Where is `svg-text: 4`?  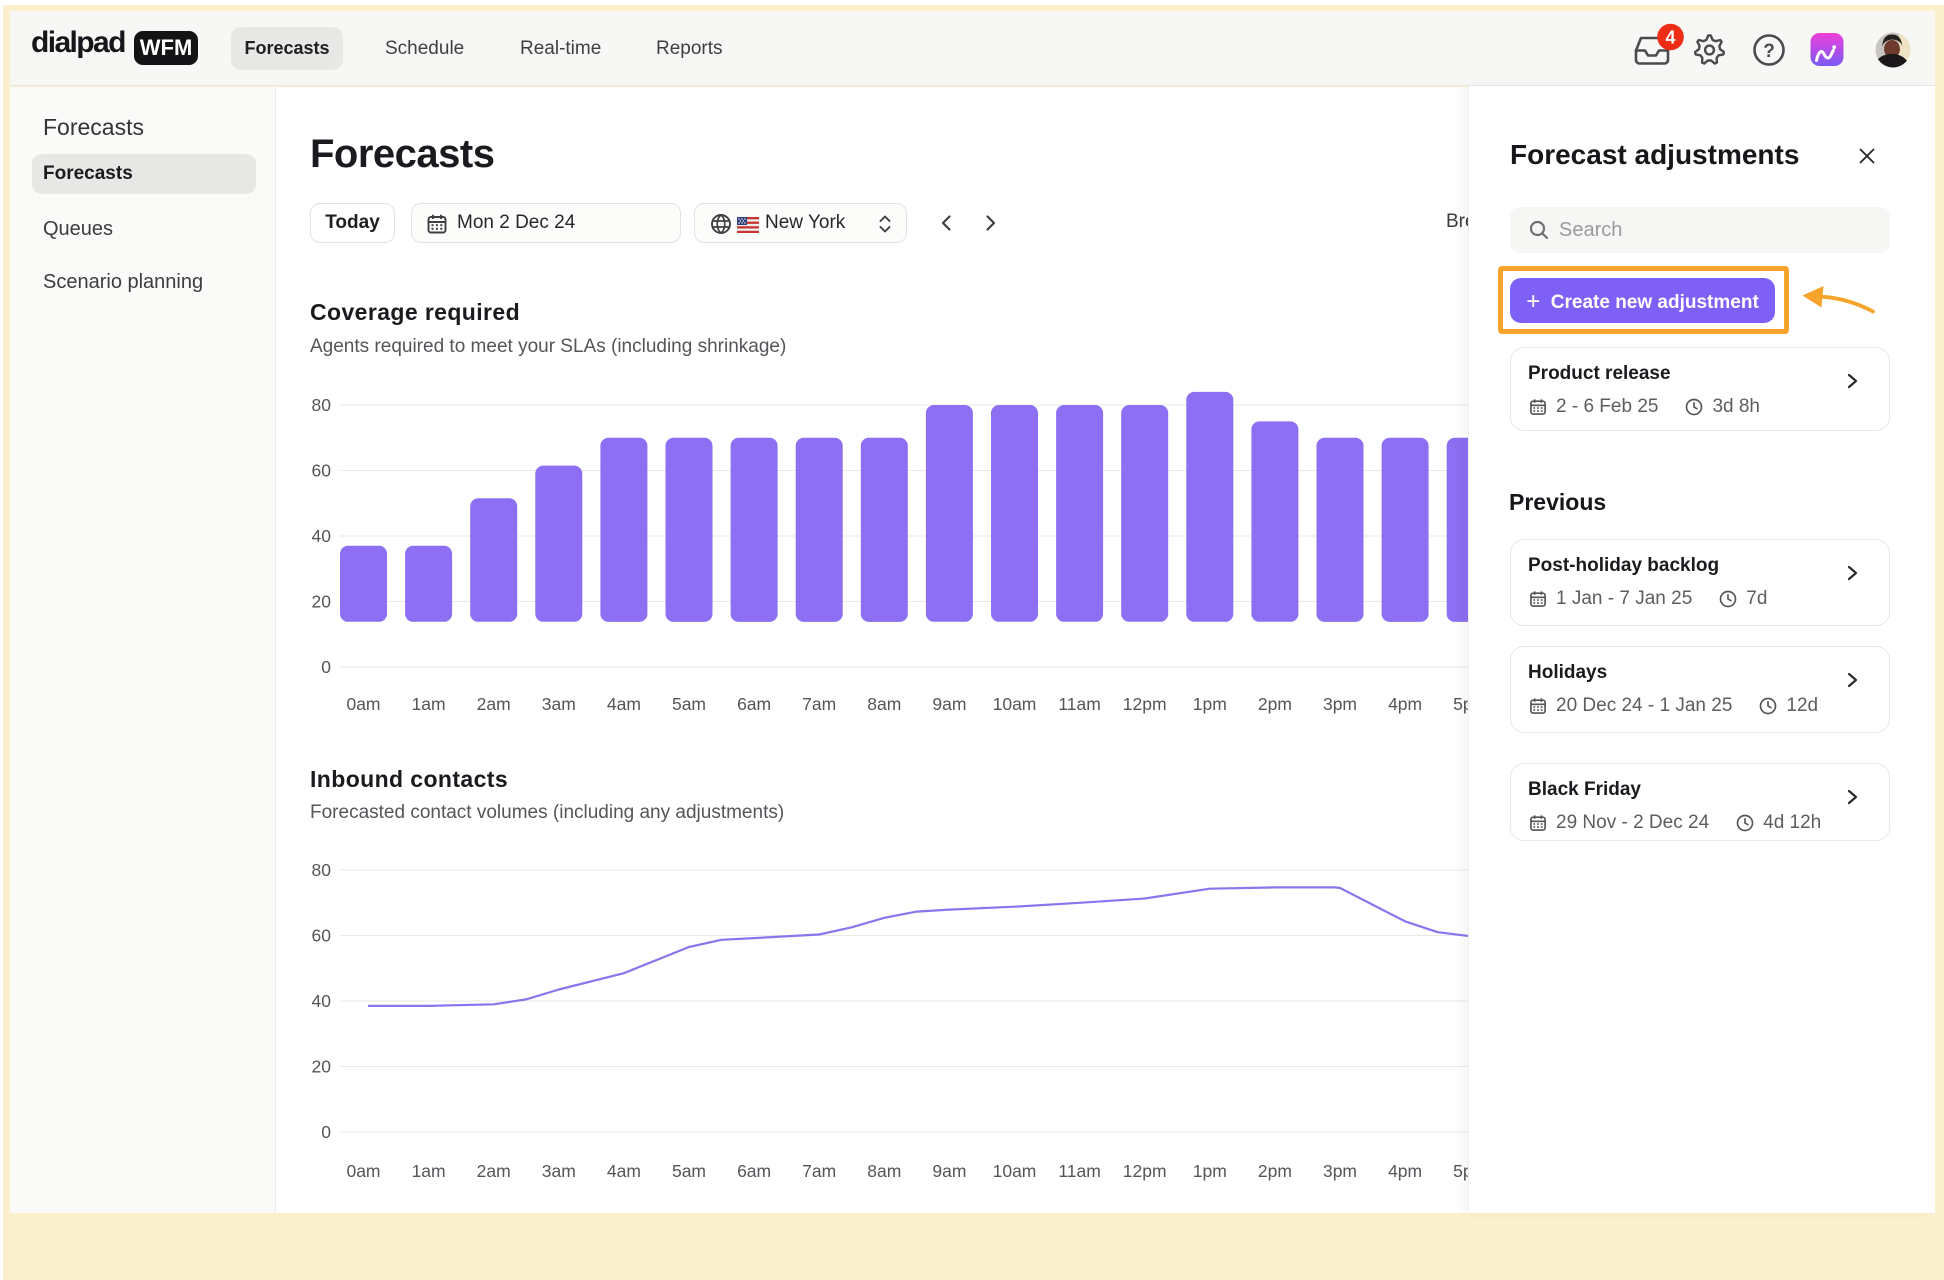
svg-text: 4 is located at coordinates (1670, 38).